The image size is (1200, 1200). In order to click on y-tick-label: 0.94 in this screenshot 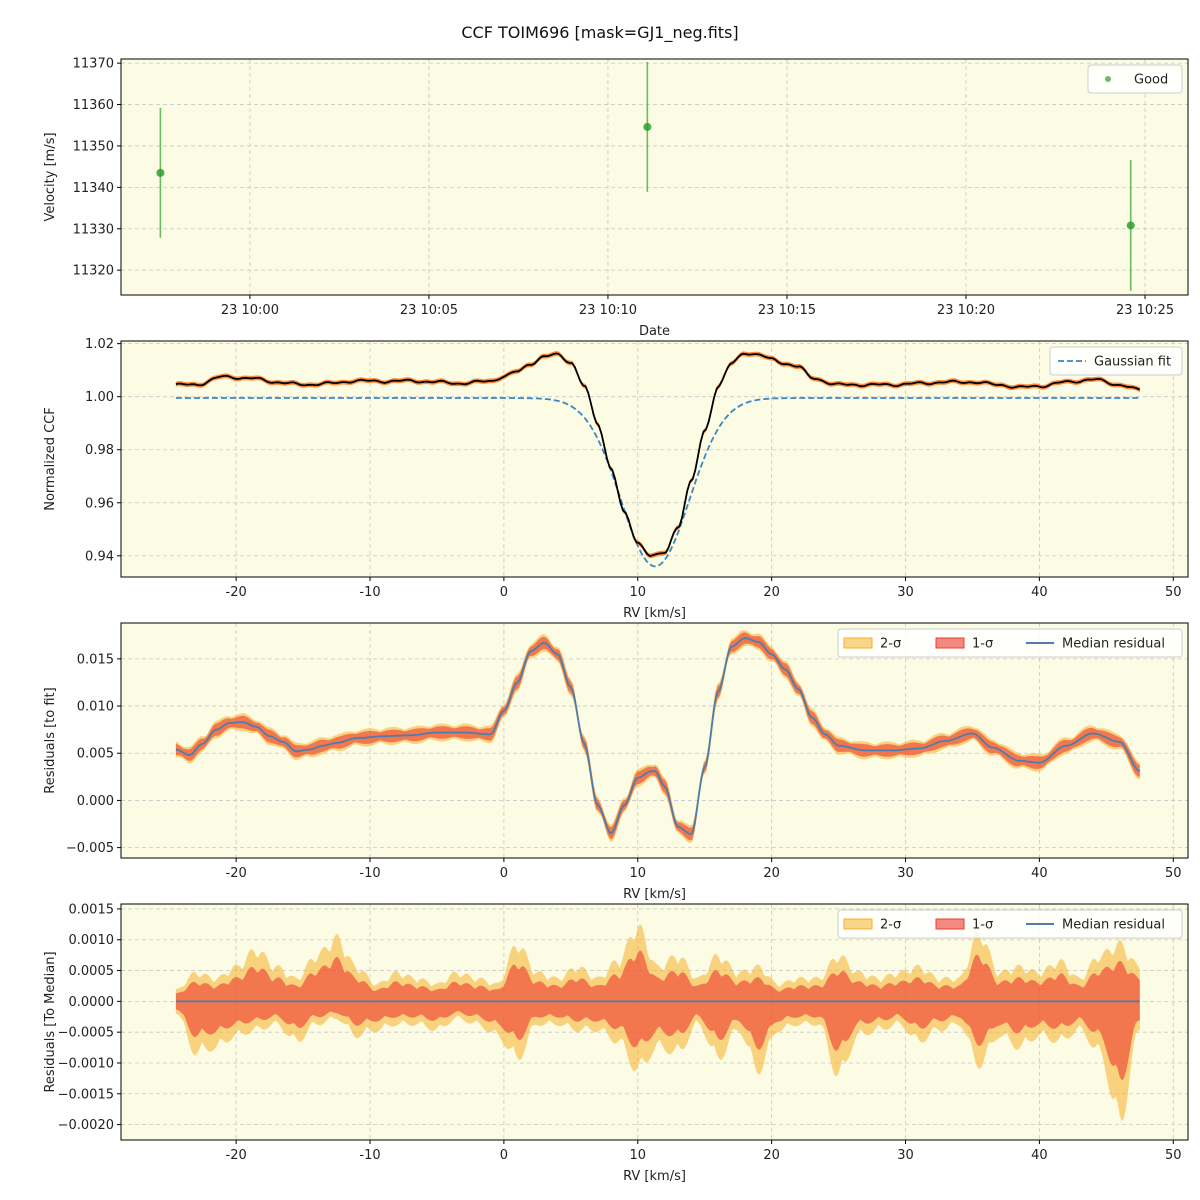, I will do `click(99, 556)`.